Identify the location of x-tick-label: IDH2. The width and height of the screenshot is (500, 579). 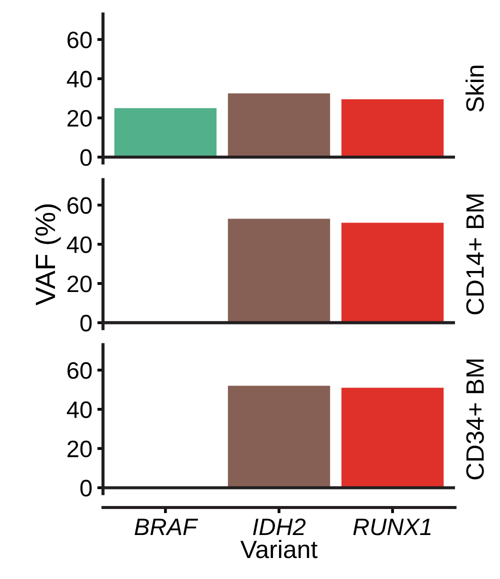
(279, 527).